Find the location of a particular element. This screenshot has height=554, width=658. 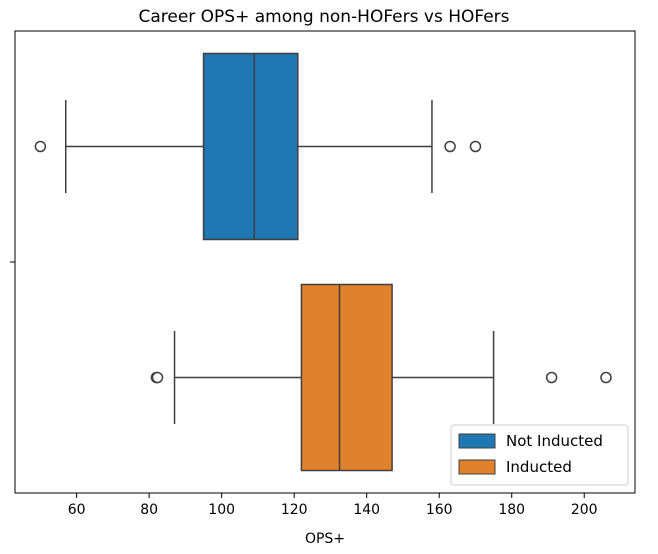

x-axis-ticks: 60 80 100 120 140 160 180 200 is located at coordinates (333, 505).